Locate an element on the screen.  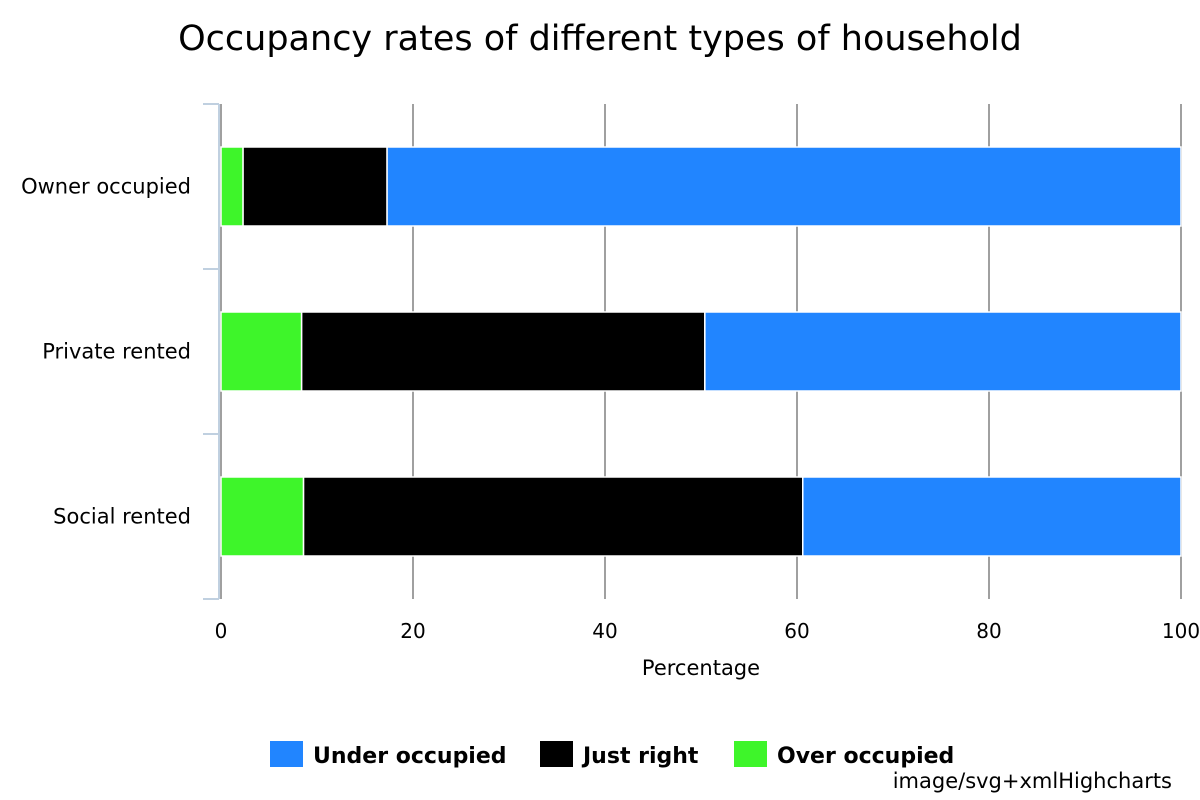
category-label: Owner occupied is located at coordinates (106, 187).